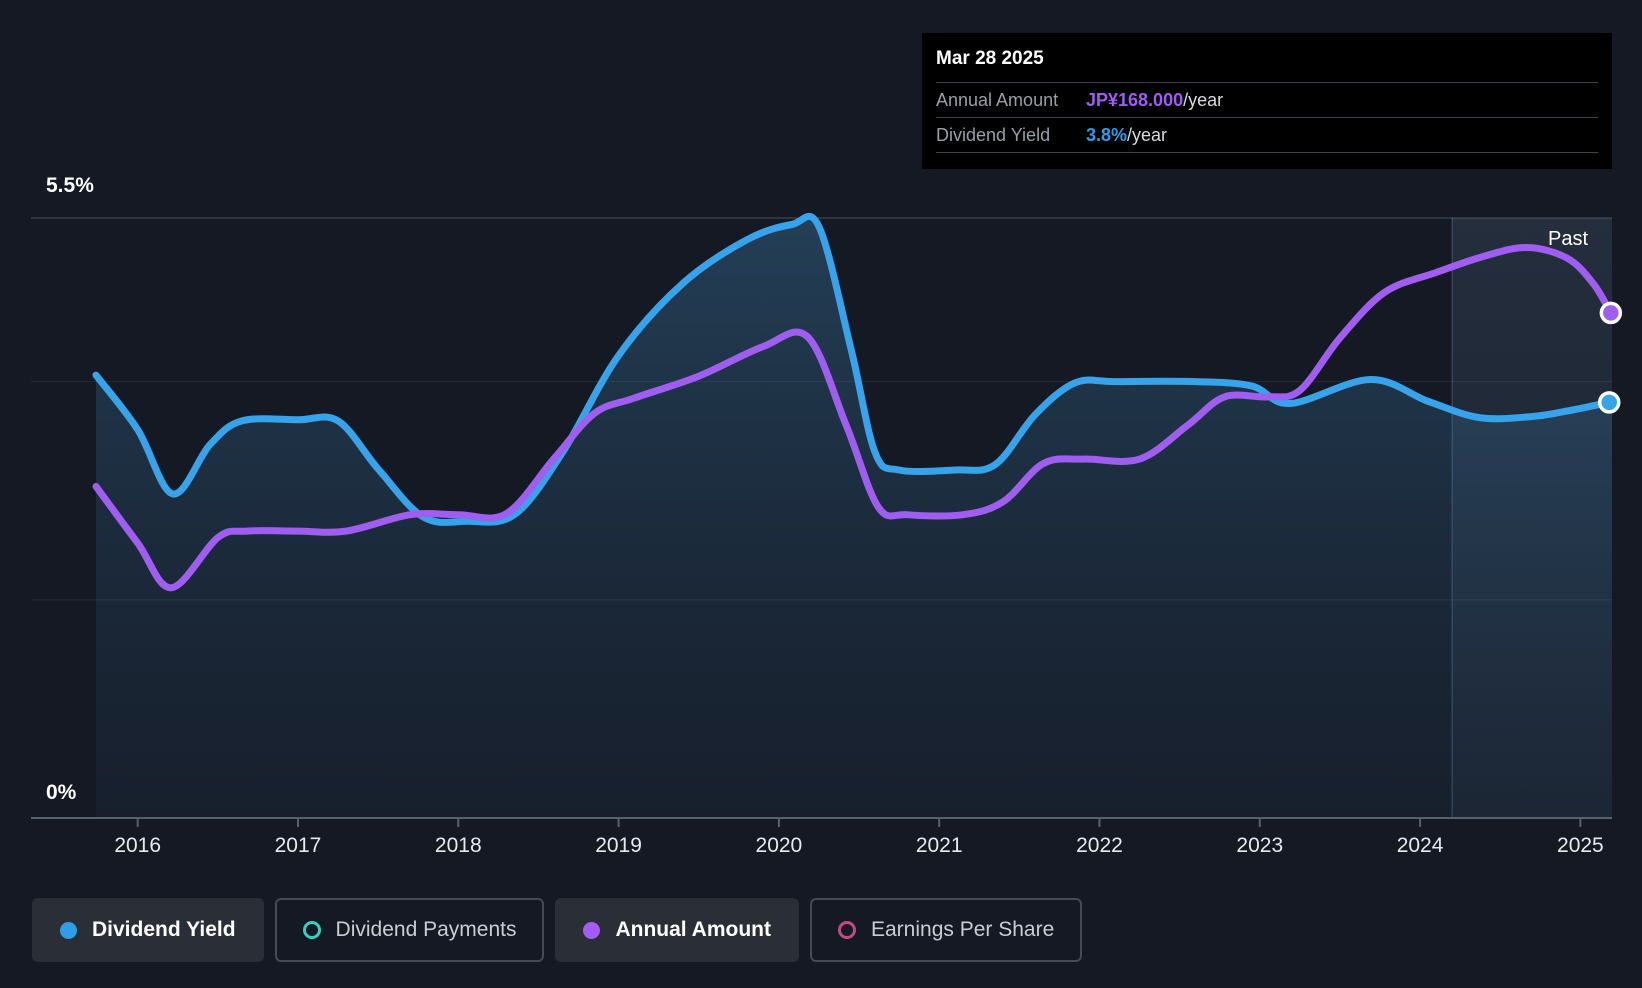 Image resolution: width=1642 pixels, height=988 pixels. What do you see at coordinates (138, 845) in the screenshot?
I see `x-axis-year-label: 2016` at bounding box center [138, 845].